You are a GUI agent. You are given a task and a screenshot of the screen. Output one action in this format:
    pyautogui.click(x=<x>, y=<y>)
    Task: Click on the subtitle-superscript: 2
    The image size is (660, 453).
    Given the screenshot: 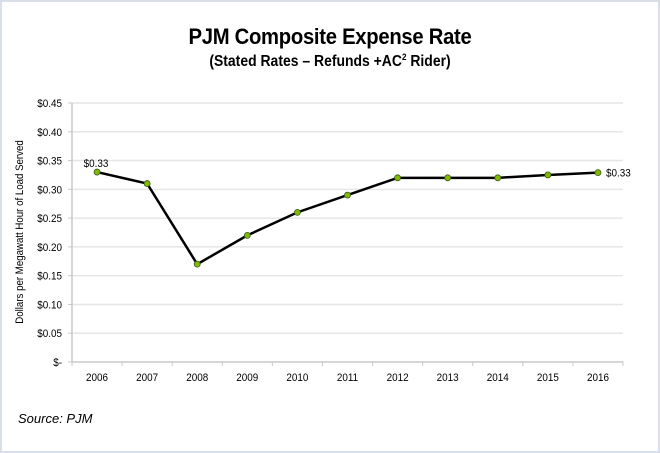 What is the action you would take?
    pyautogui.click(x=404, y=57)
    